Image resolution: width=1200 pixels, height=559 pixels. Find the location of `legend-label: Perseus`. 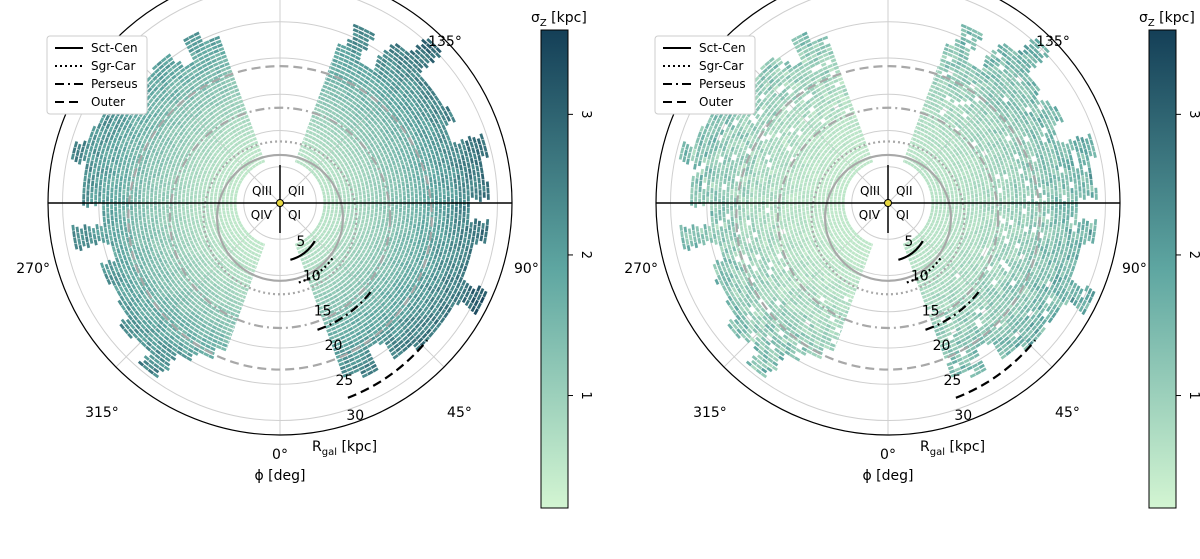

legend-label: Perseus is located at coordinates (114, 84).